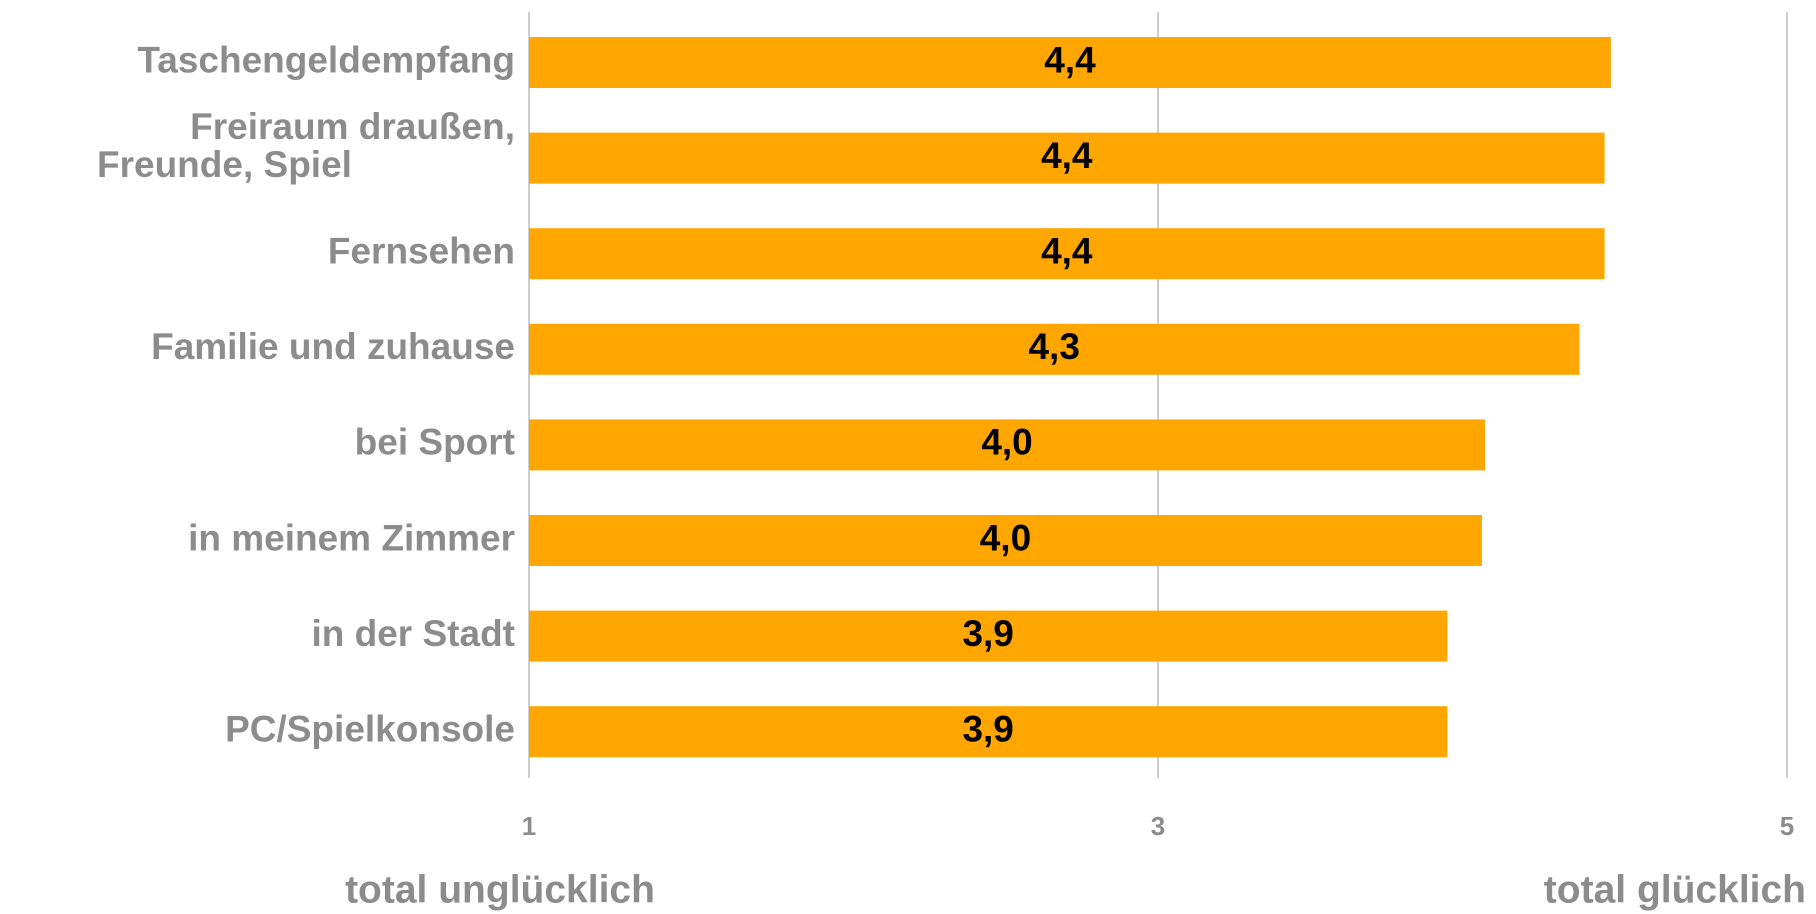 This screenshot has width=1816, height=914. I want to click on y-tick-label: Taschengeldempfang, so click(326, 59).